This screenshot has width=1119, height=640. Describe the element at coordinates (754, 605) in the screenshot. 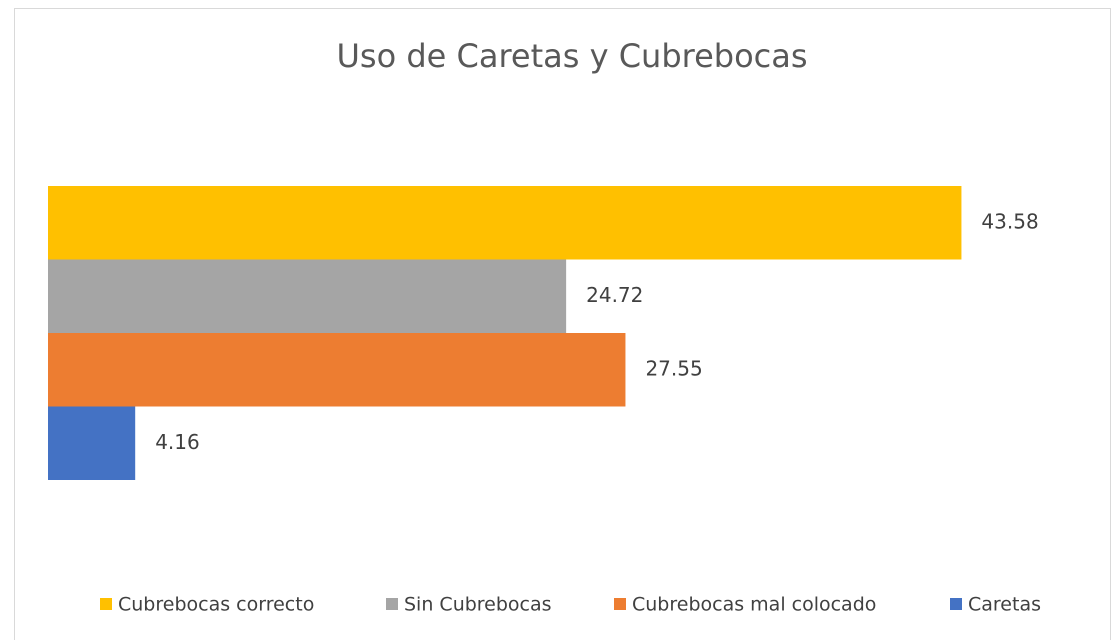

I see `legend-label: Cubrebocas mal colocado` at that location.